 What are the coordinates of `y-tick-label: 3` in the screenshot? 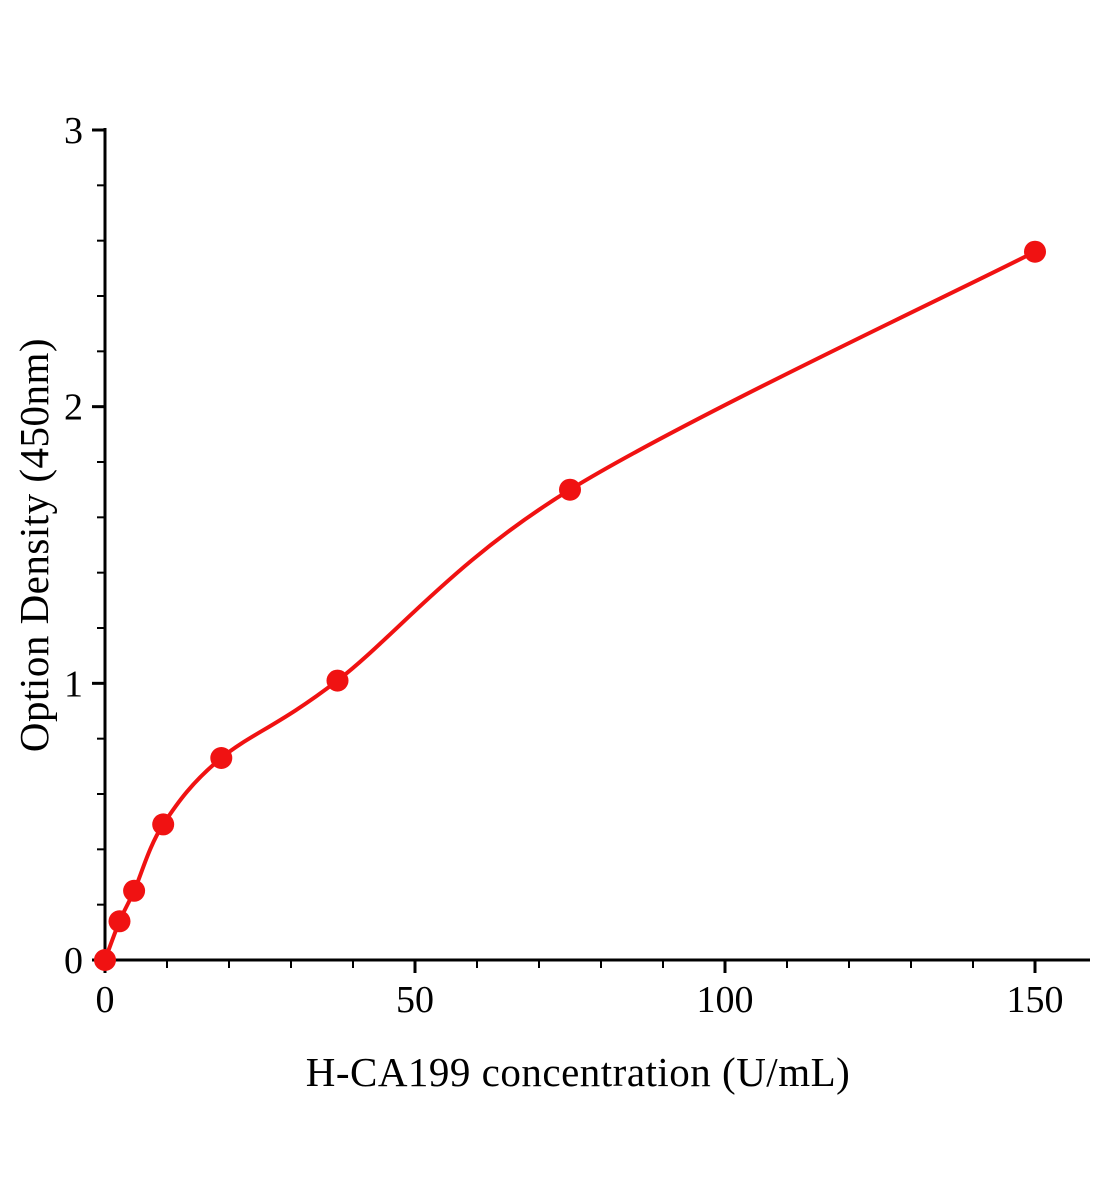 It's located at (73, 131).